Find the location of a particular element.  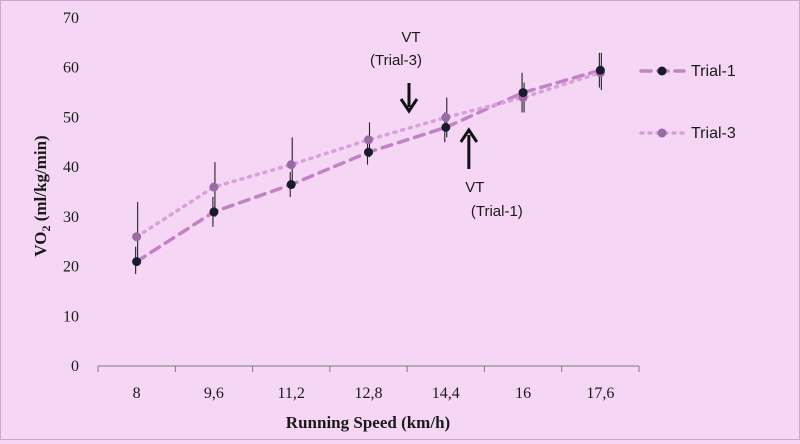

y-tick-label: 30 is located at coordinates (71, 217).